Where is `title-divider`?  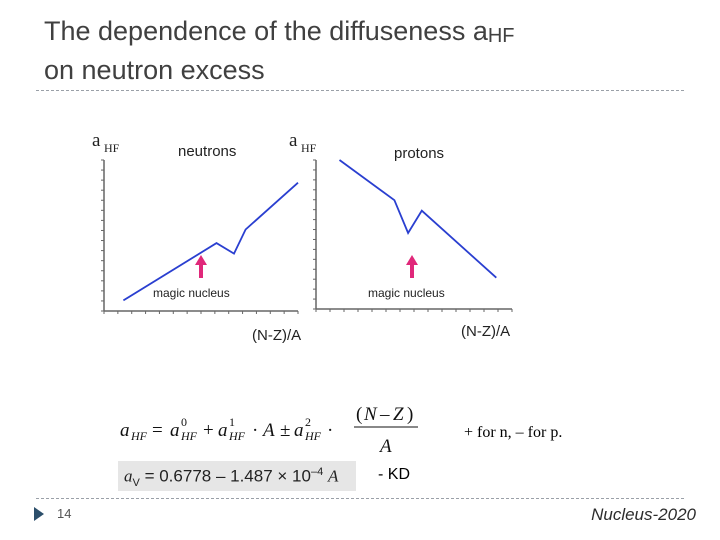 title-divider is located at coordinates (360, 90).